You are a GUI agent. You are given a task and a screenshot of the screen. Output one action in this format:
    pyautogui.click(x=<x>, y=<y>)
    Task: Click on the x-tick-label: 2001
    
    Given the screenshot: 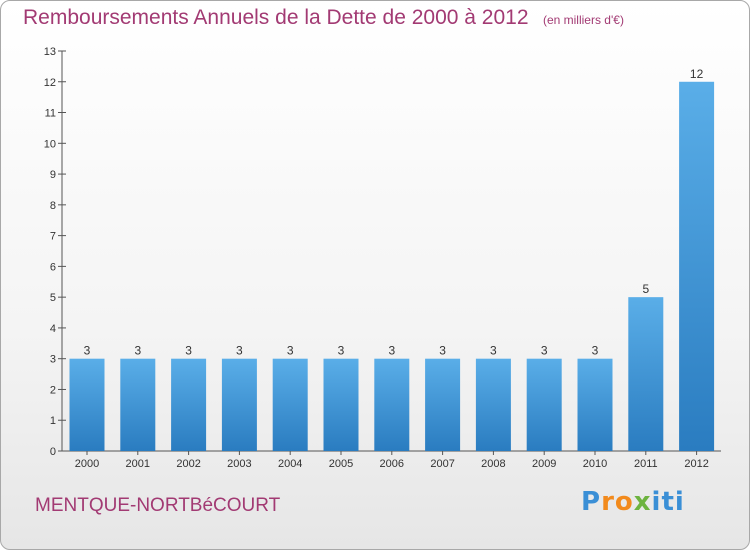 What is the action you would take?
    pyautogui.click(x=138, y=464)
    